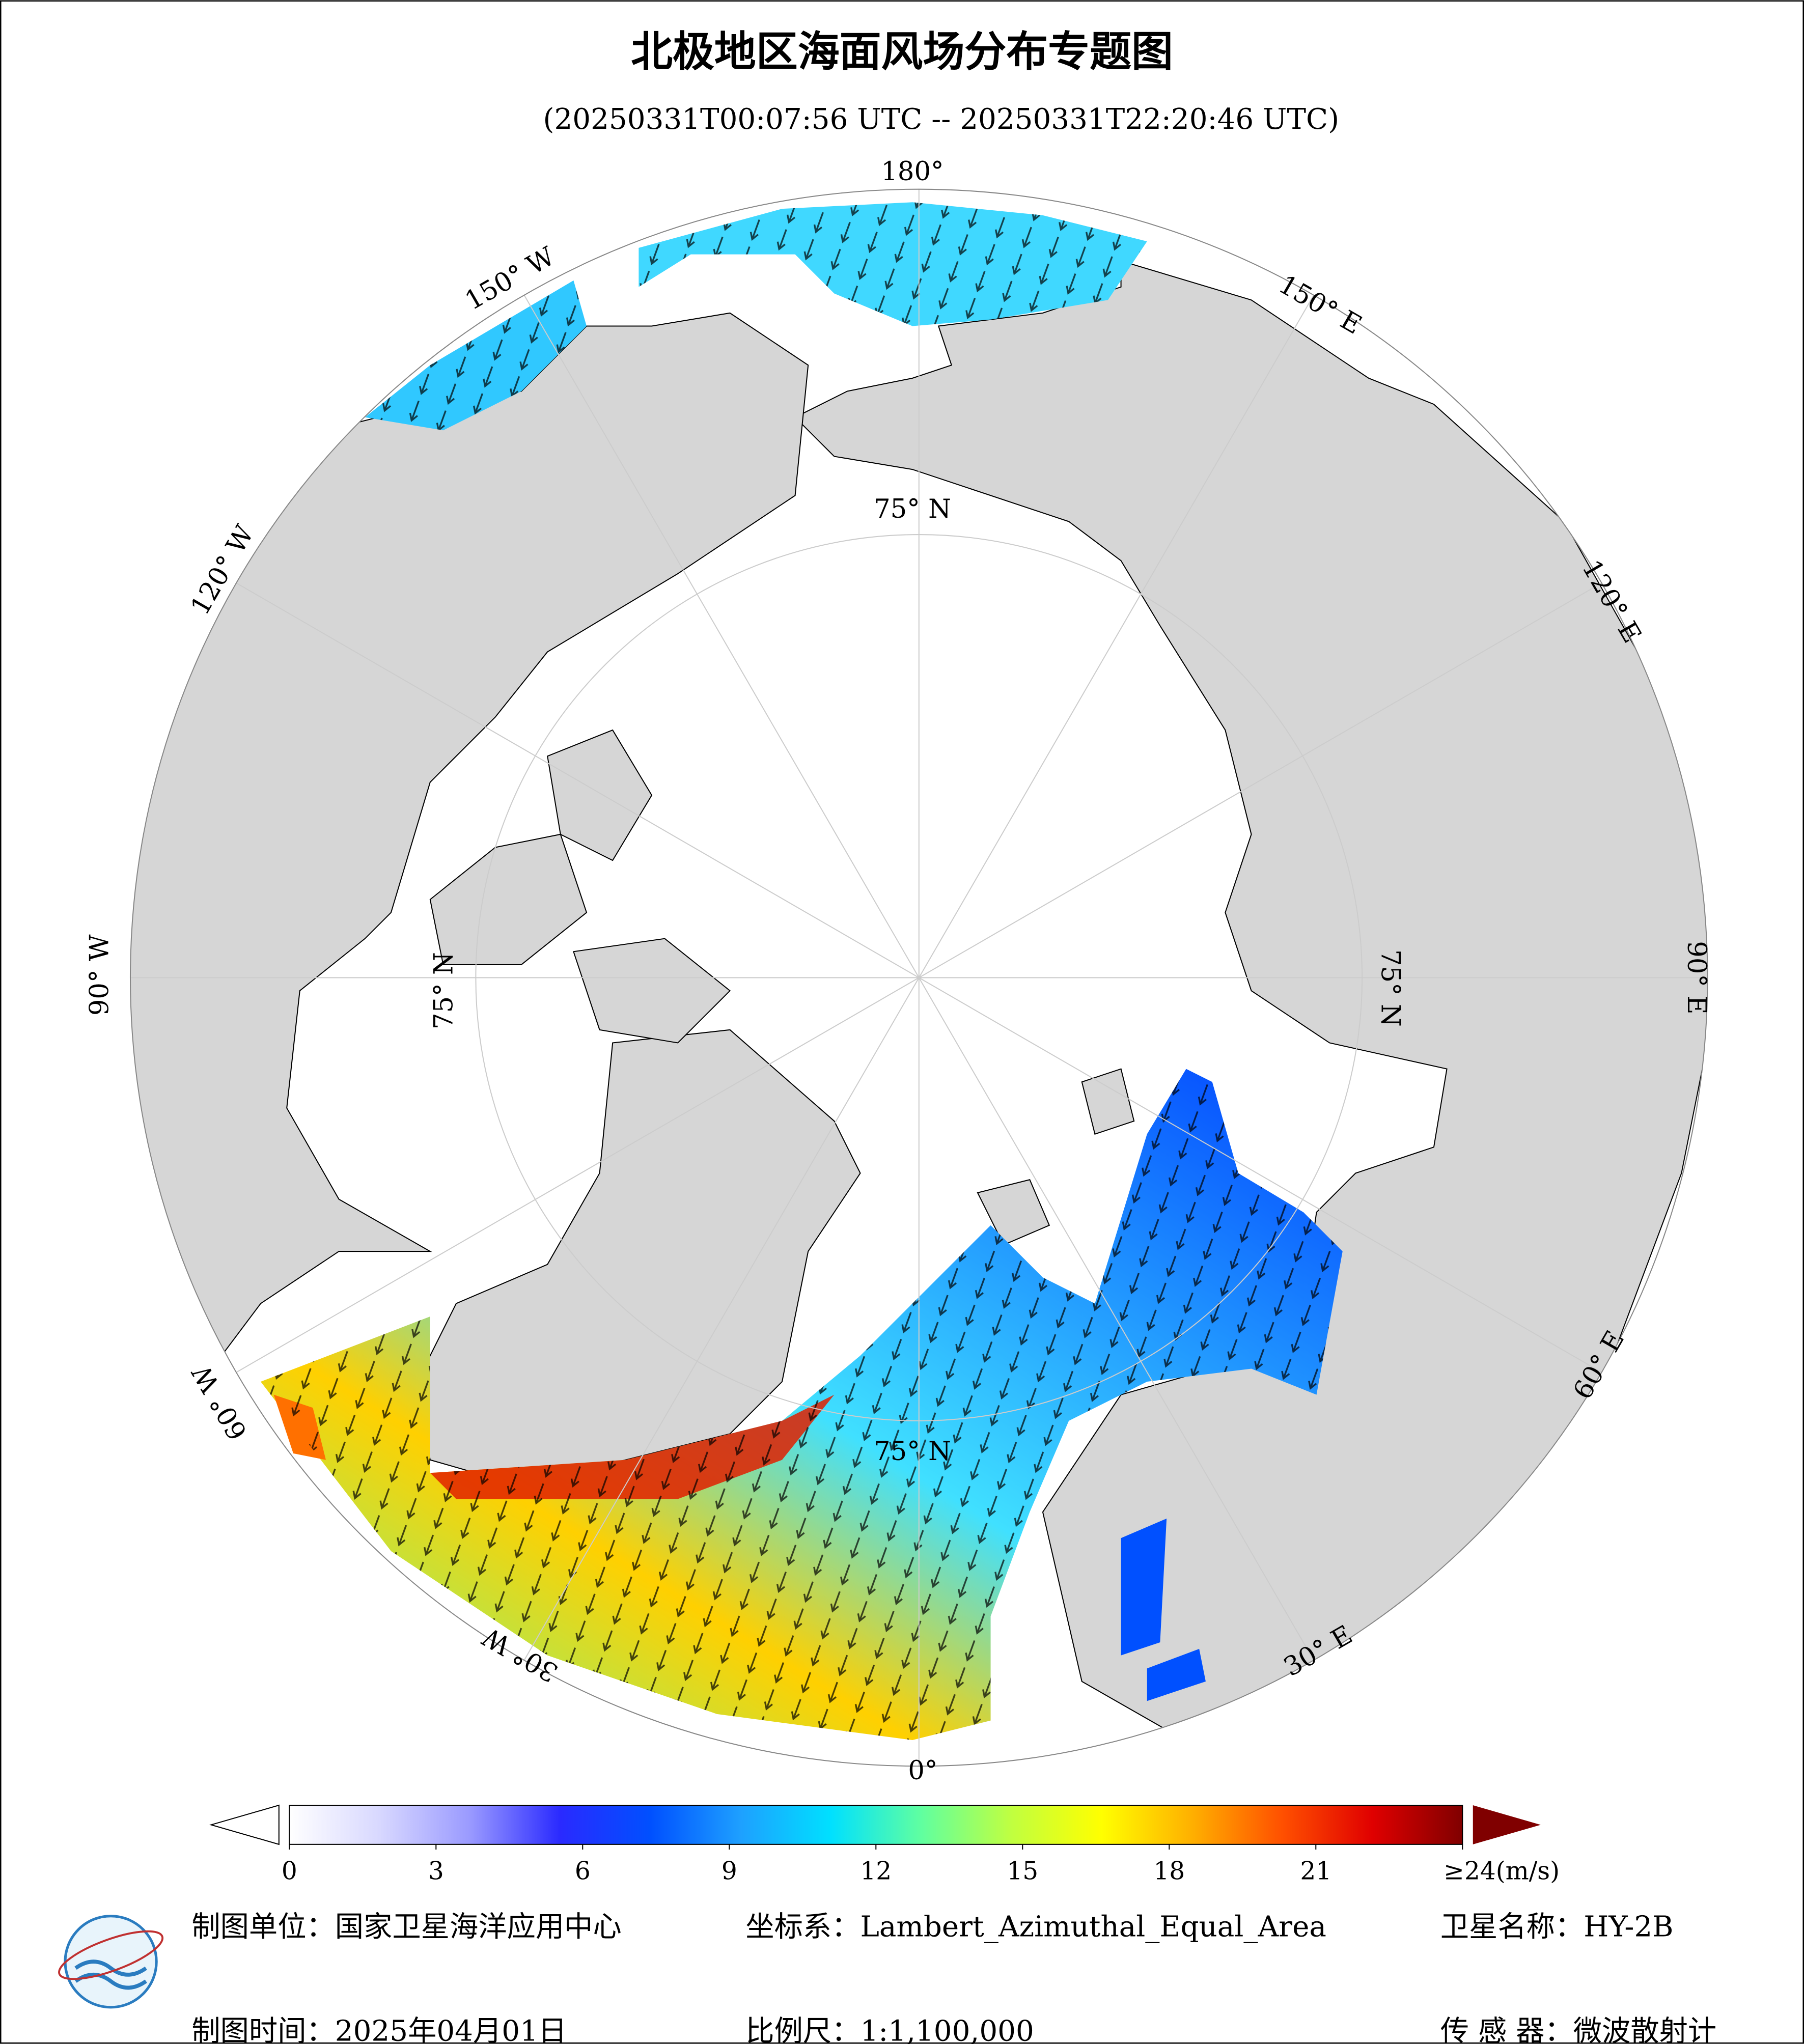 The height and width of the screenshot is (2044, 1804). What do you see at coordinates (729, 1871) in the screenshot?
I see `colorbar-tick-label: 9` at bounding box center [729, 1871].